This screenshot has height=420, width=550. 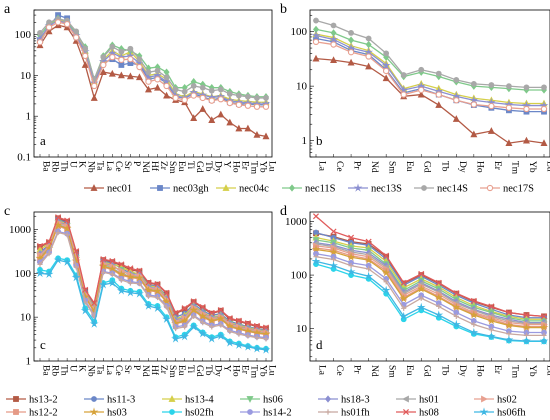 I want to click on legend-bottom-row-2: hs12-2 hs03 hs02fh hs14-2 hs01fh hs08 hs06fh, so click(x=266, y=413).